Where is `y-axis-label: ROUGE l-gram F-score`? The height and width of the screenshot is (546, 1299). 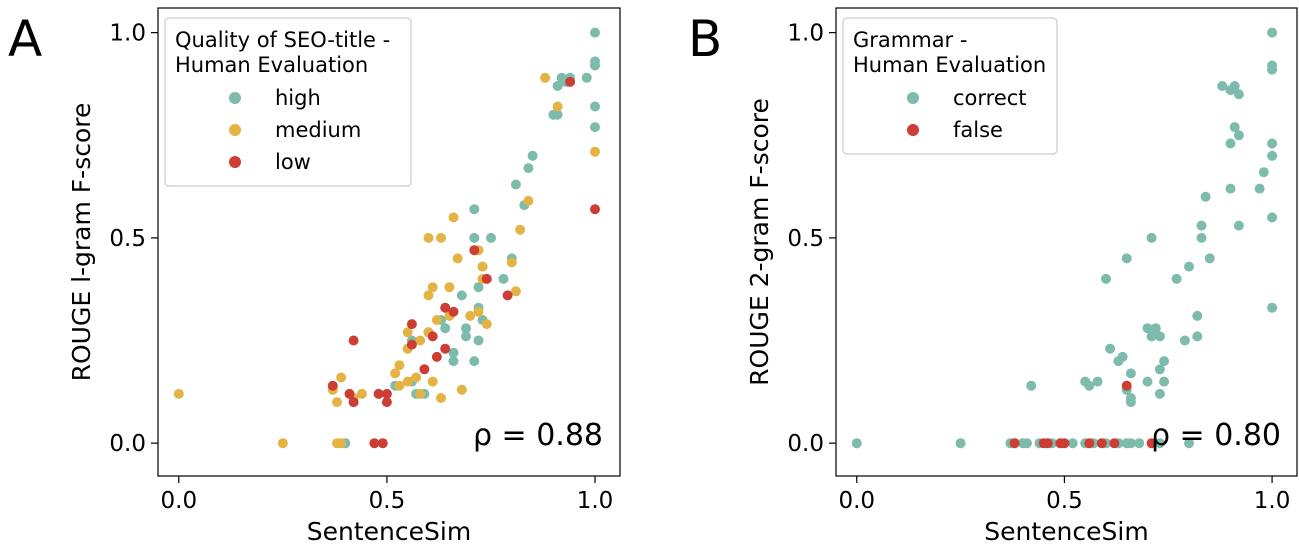
y-axis-label: ROUGE l-gram F-score is located at coordinates (81, 242).